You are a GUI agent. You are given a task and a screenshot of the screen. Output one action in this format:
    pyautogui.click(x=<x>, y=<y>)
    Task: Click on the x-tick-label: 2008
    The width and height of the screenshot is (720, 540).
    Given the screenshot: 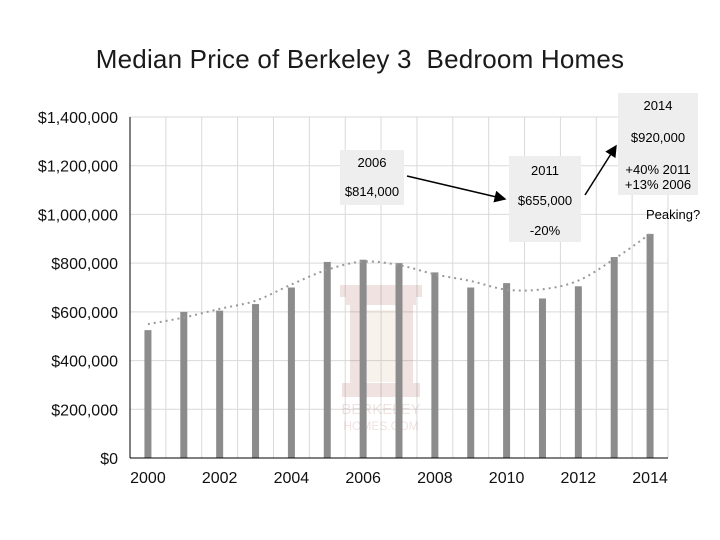 What is the action you would take?
    pyautogui.click(x=435, y=478)
    